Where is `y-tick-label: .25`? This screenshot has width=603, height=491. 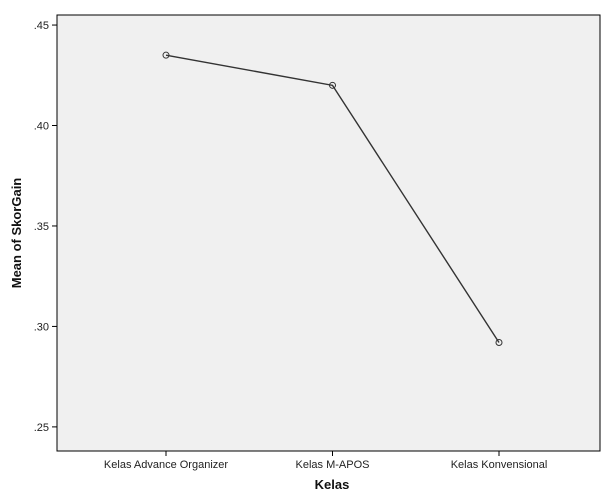 y-tick-label: .25 is located at coordinates (41, 428).